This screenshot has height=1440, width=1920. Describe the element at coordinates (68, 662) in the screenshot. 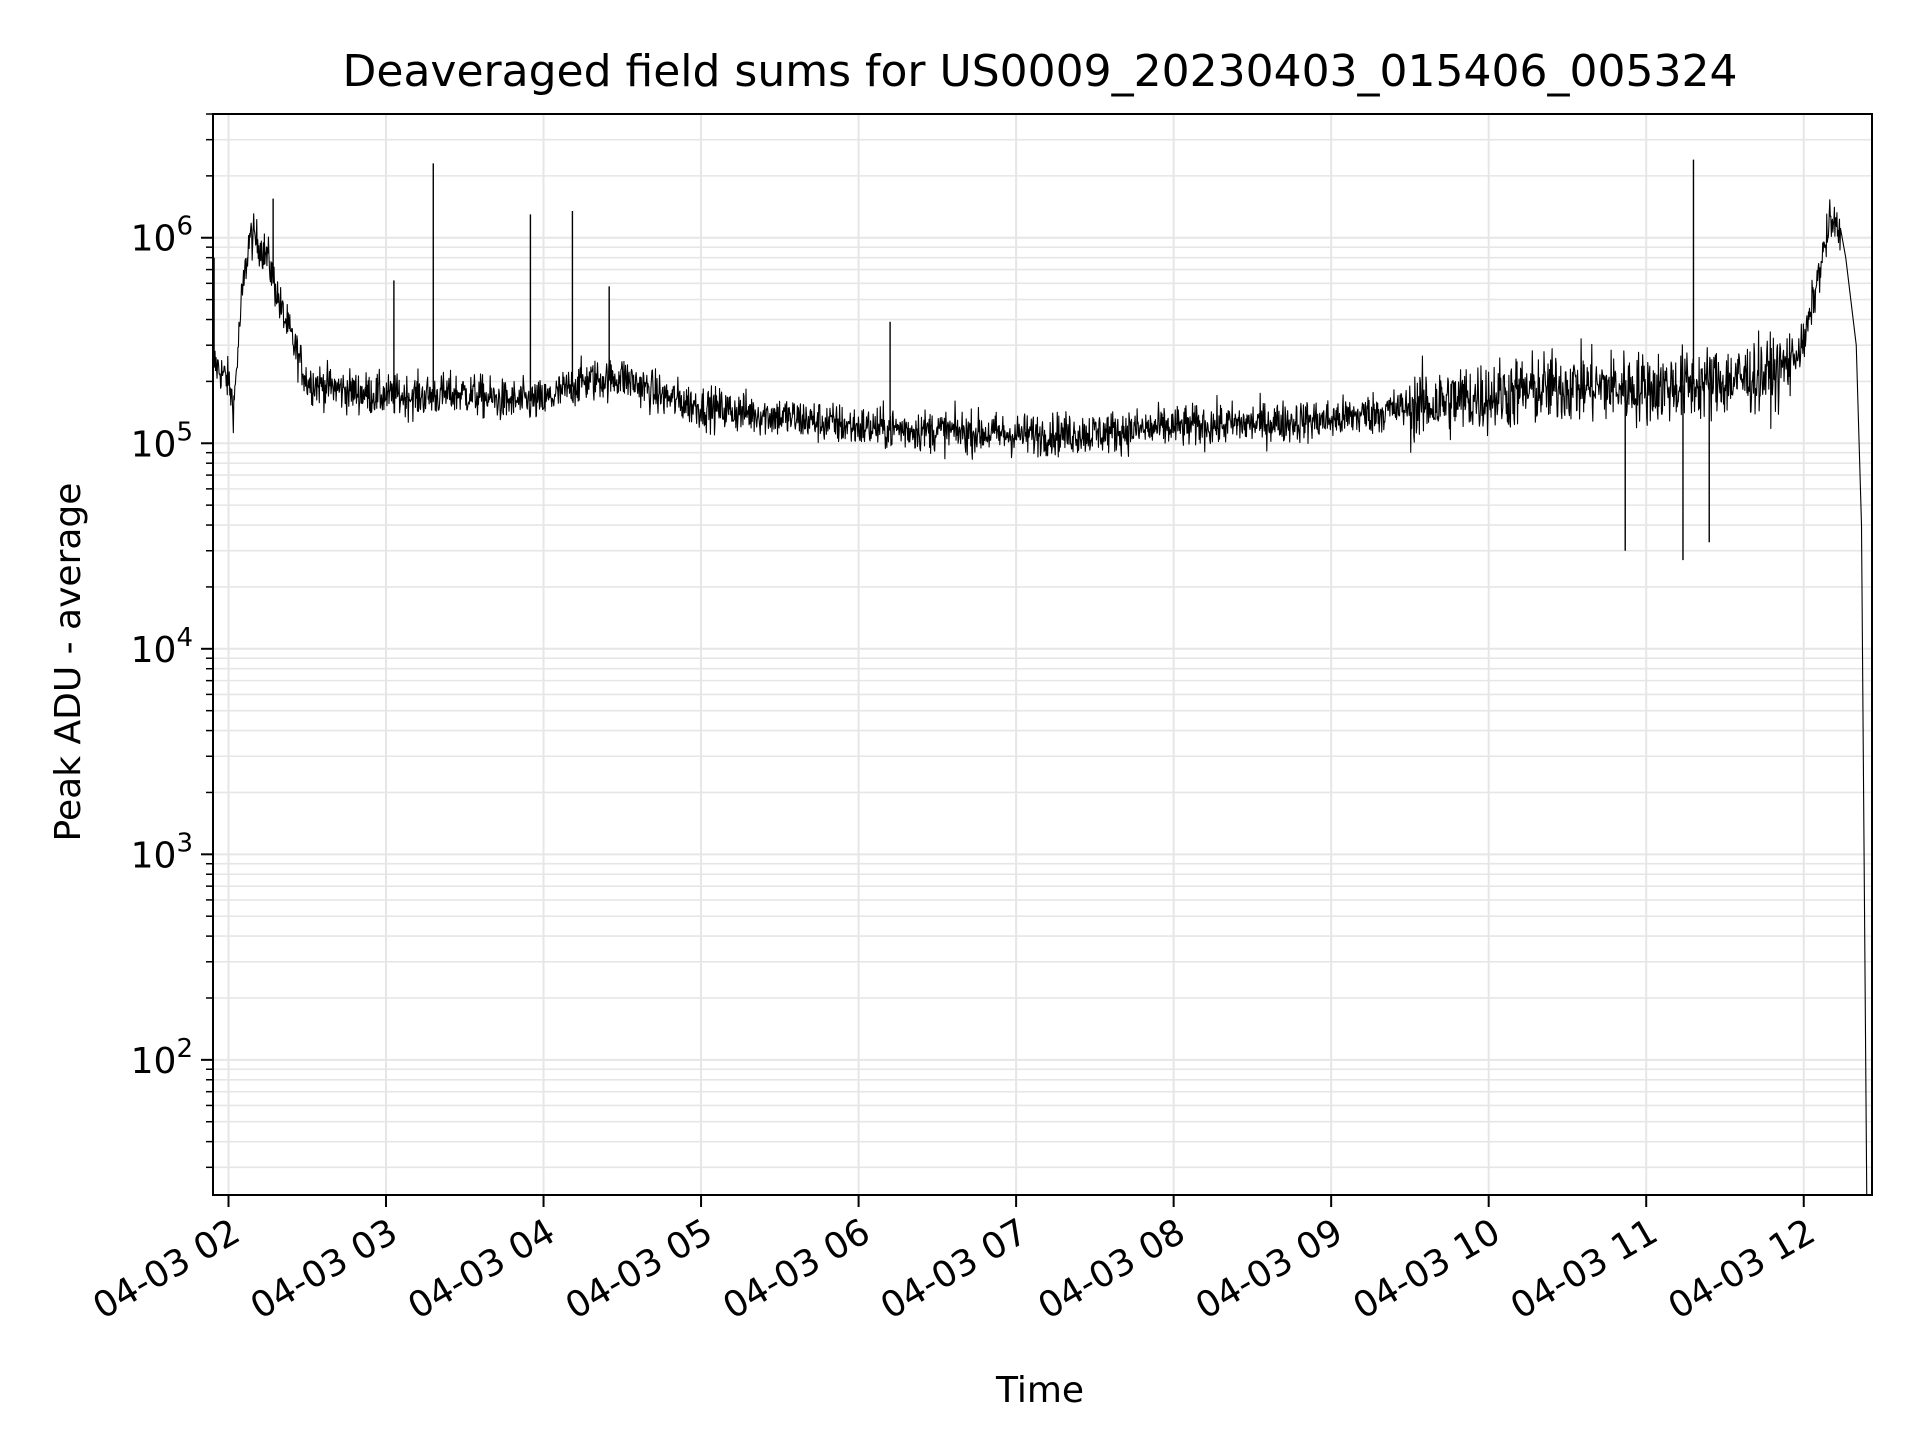

I see `y-axis-label: Peak ADU - average` at that location.